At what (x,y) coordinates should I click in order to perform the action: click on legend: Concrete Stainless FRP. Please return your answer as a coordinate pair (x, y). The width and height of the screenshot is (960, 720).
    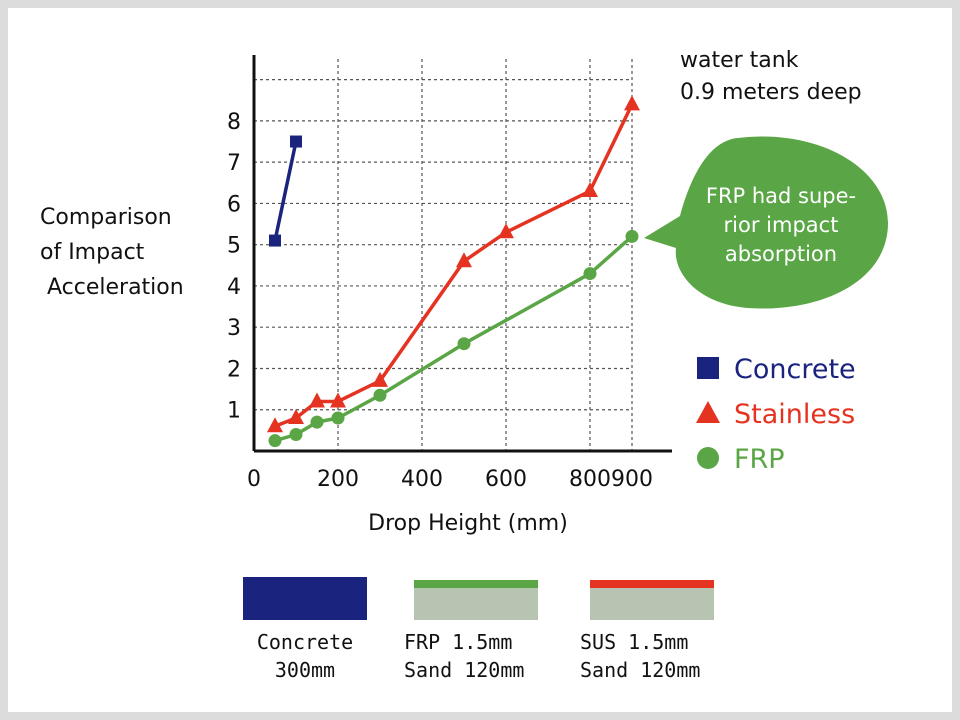
    Looking at the image, I should click on (776, 414).